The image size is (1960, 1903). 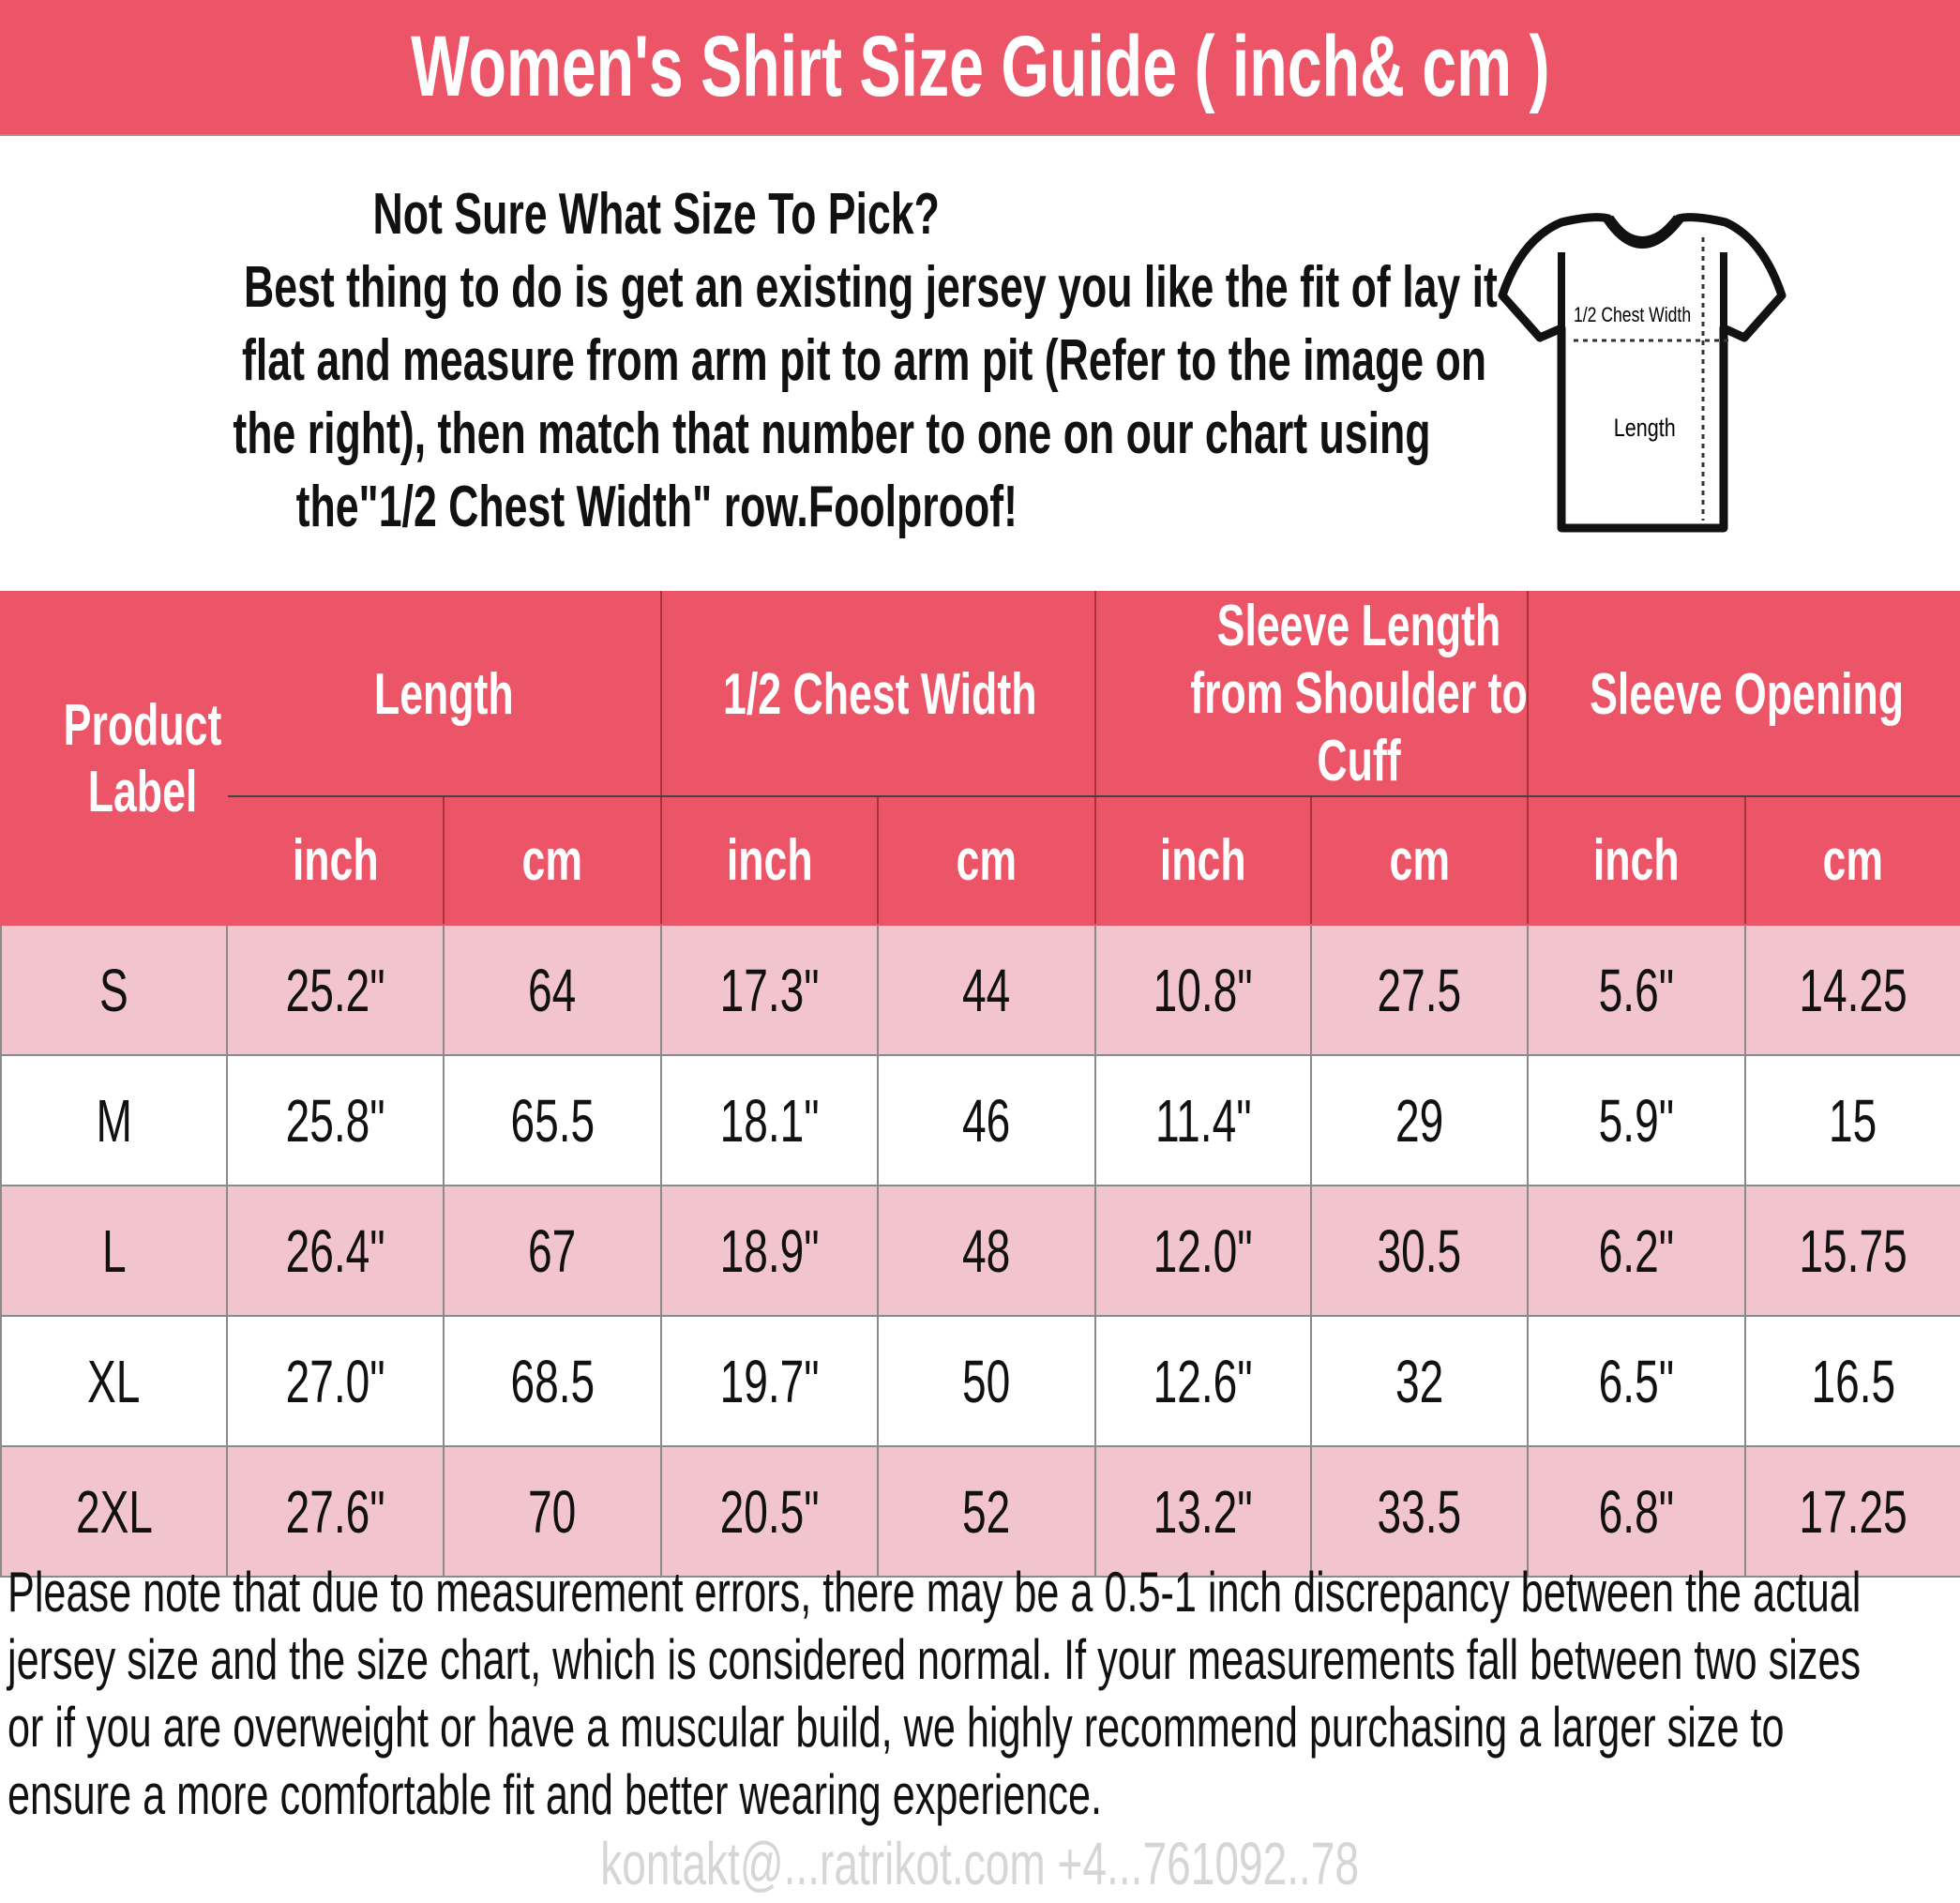 I want to click on table-cell: 16.5, so click(x=1852, y=1381).